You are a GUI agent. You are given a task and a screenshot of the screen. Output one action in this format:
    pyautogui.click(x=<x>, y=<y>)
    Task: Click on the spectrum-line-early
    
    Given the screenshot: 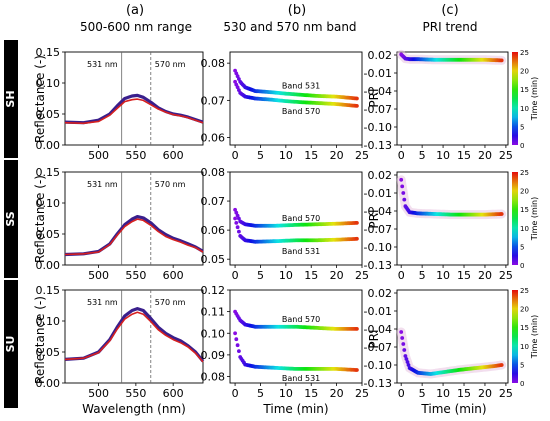 What is the action you would take?
    pyautogui.click(x=134, y=335)
    